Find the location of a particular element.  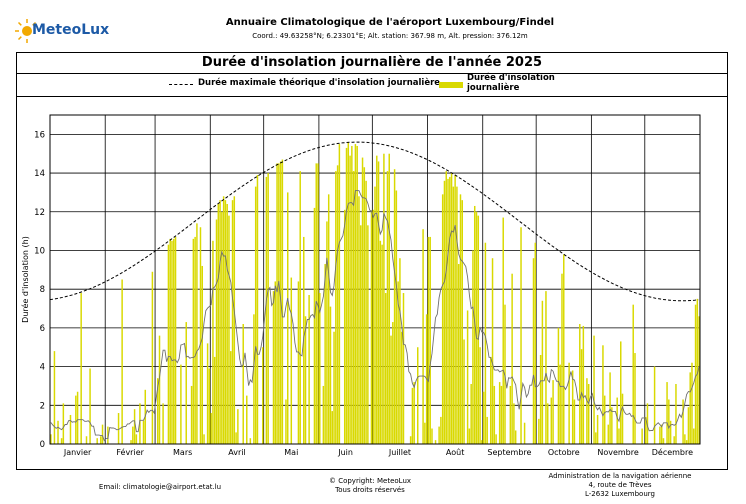

month-label: Janvier is located at coordinates (77, 452).